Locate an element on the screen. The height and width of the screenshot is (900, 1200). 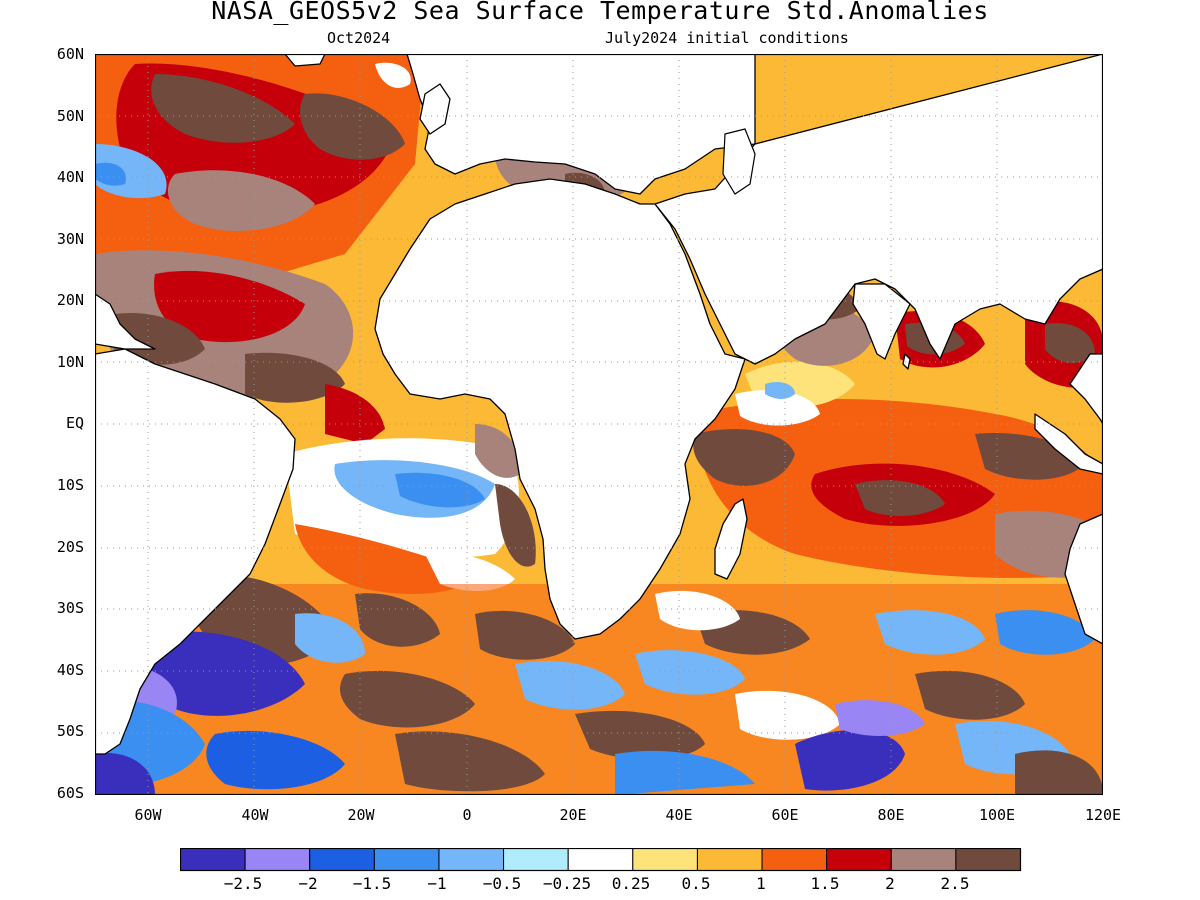
lat-label-50n: 50N is located at coordinates (70, 116).